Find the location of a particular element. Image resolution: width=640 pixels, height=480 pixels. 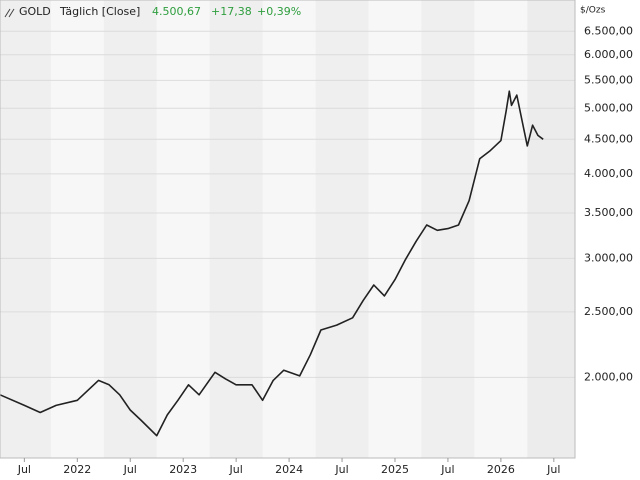

unit-label: $/Ozs is located at coordinates (593, 11).